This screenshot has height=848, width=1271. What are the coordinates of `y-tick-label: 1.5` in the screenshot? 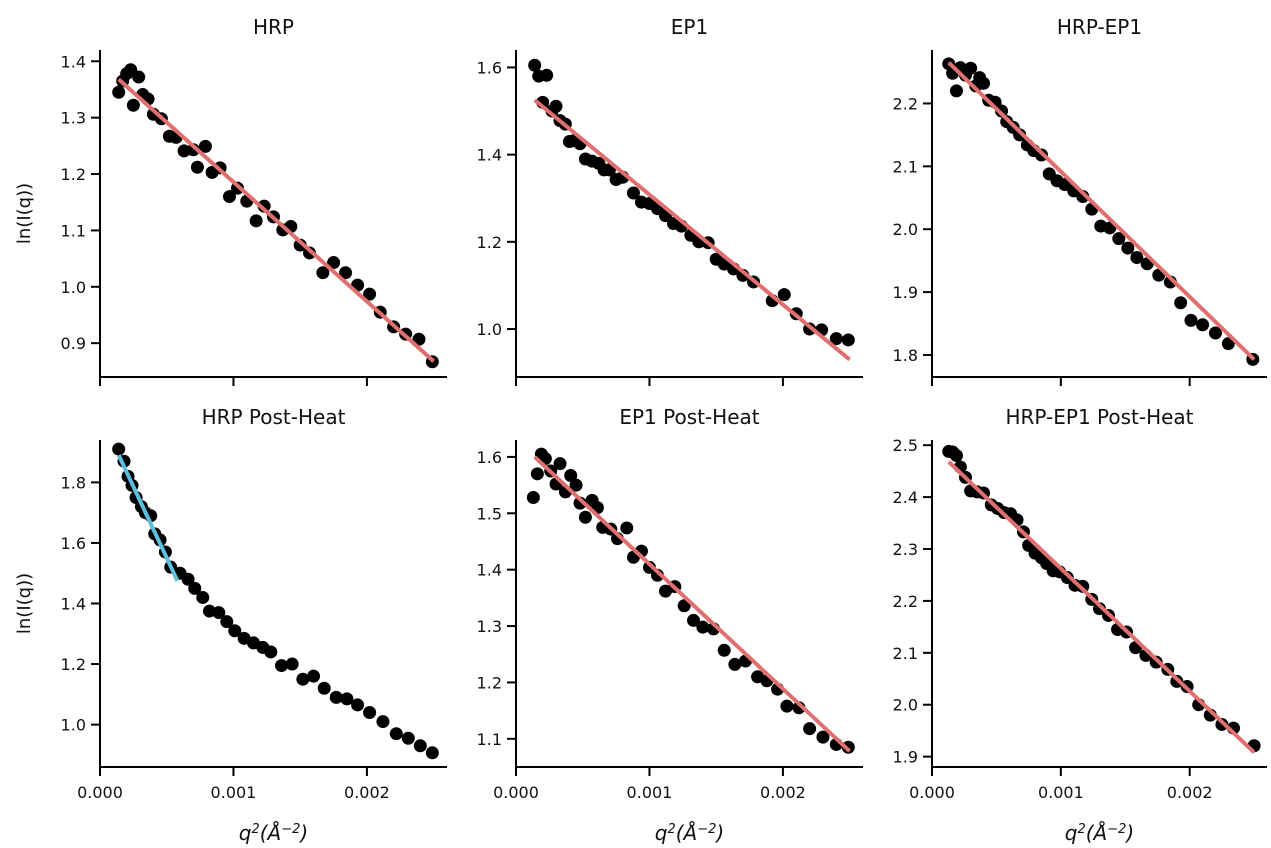 It's located at (489, 513).